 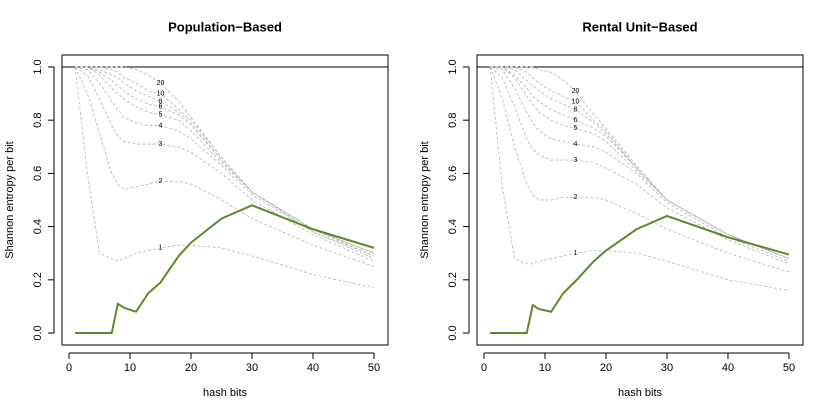 What do you see at coordinates (639, 26) in the screenshot?
I see `chart-title: Rental Unit−Based` at bounding box center [639, 26].